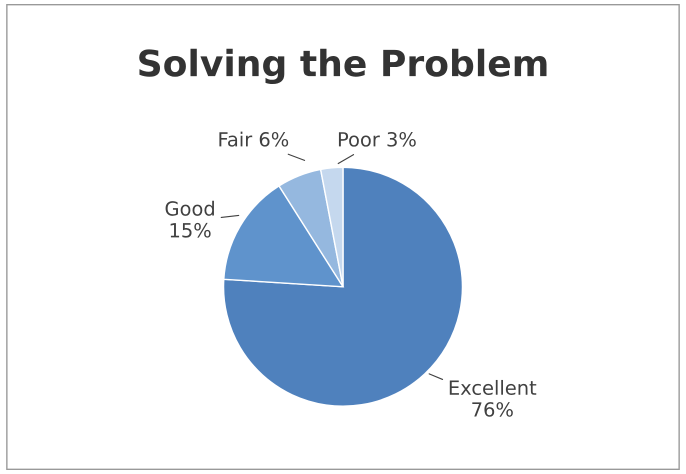 The width and height of the screenshot is (686, 474). What do you see at coordinates (253, 139) in the screenshot?
I see `slice-label: Fair 6%` at bounding box center [253, 139].